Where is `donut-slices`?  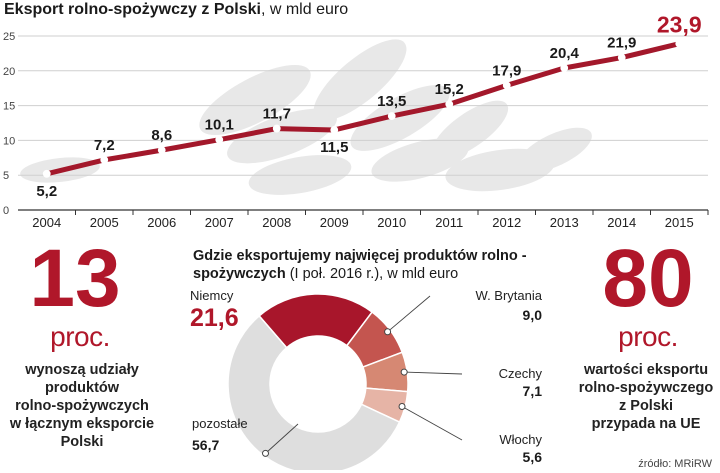 donut-slices is located at coordinates (318, 381).